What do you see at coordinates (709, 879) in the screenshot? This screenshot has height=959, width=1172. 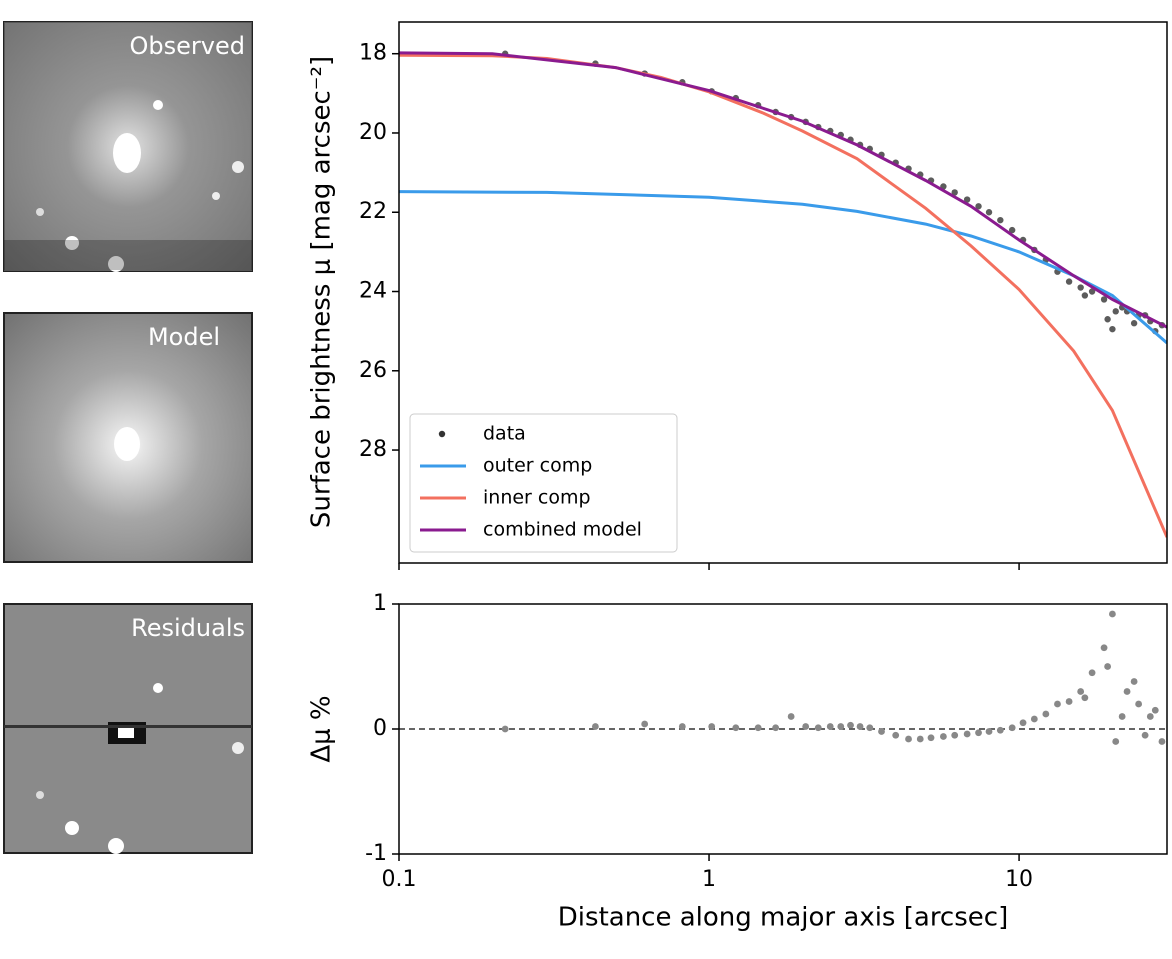 I see `x-tick-label: 1` at bounding box center [709, 879].